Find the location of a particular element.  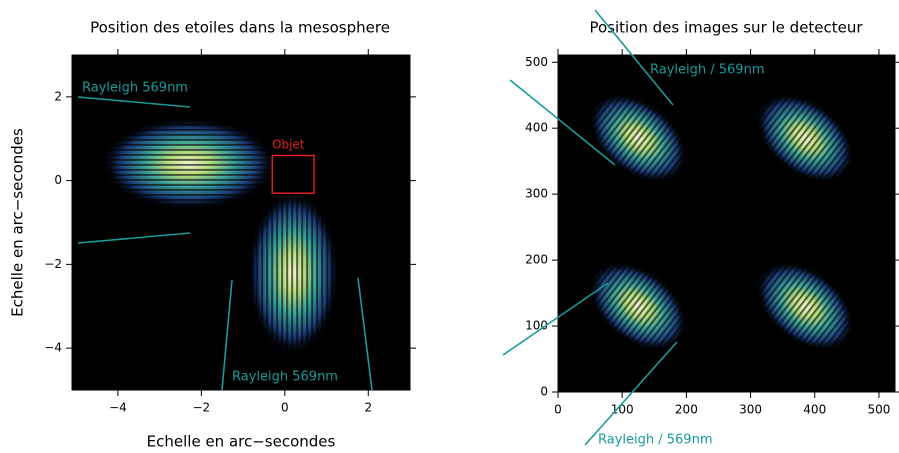

x-tick-label: −4 is located at coordinates (118, 408).